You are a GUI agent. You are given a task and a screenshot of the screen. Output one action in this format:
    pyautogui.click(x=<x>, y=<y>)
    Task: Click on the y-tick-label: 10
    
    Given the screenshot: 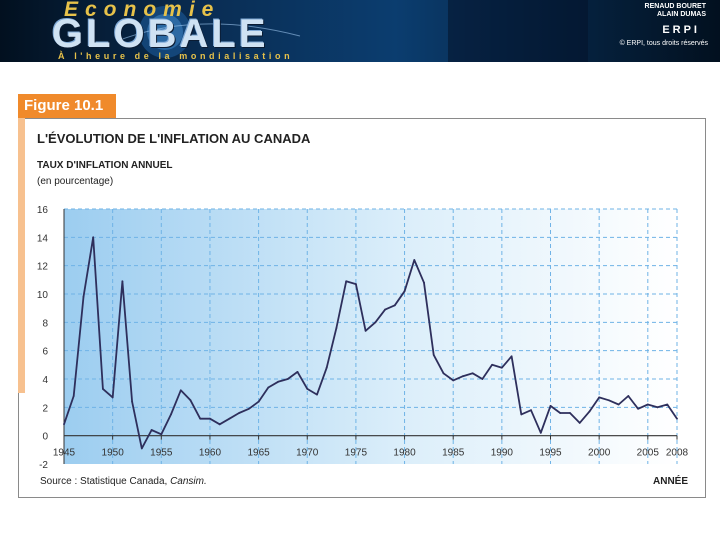 What is the action you would take?
    pyautogui.click(x=43, y=295)
    